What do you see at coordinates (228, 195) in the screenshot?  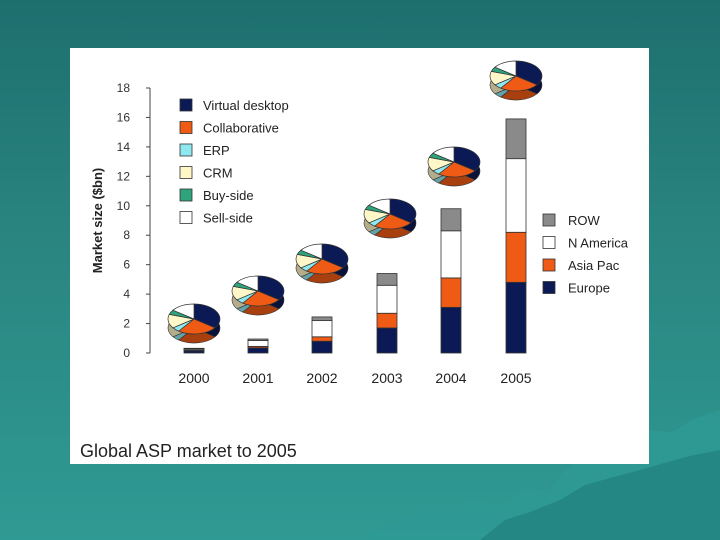 I see `pie-legend-label: Buy-side` at bounding box center [228, 195].